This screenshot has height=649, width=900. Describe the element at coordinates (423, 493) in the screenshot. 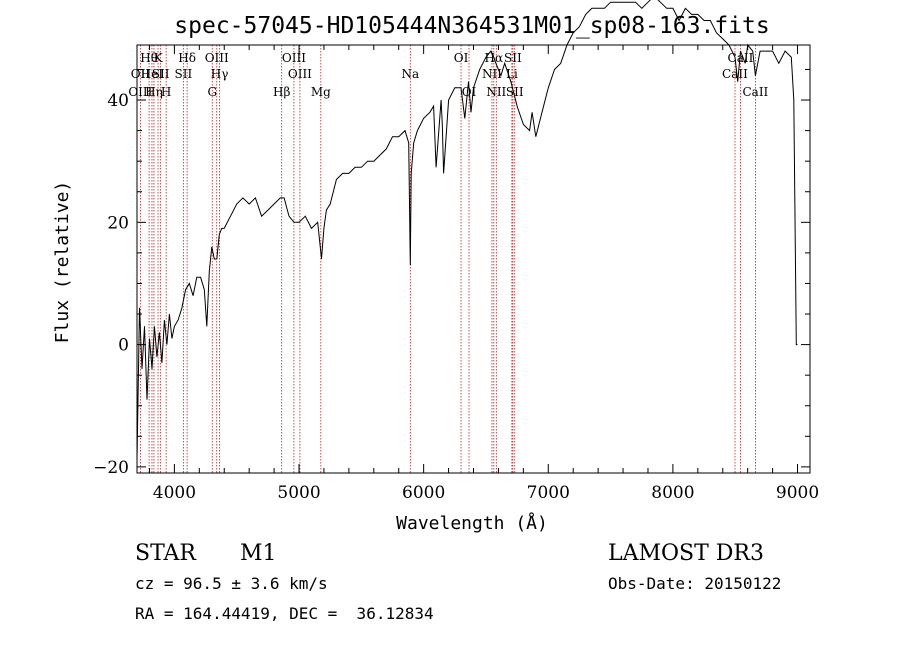

I see `x-tick-label: 6000` at that location.